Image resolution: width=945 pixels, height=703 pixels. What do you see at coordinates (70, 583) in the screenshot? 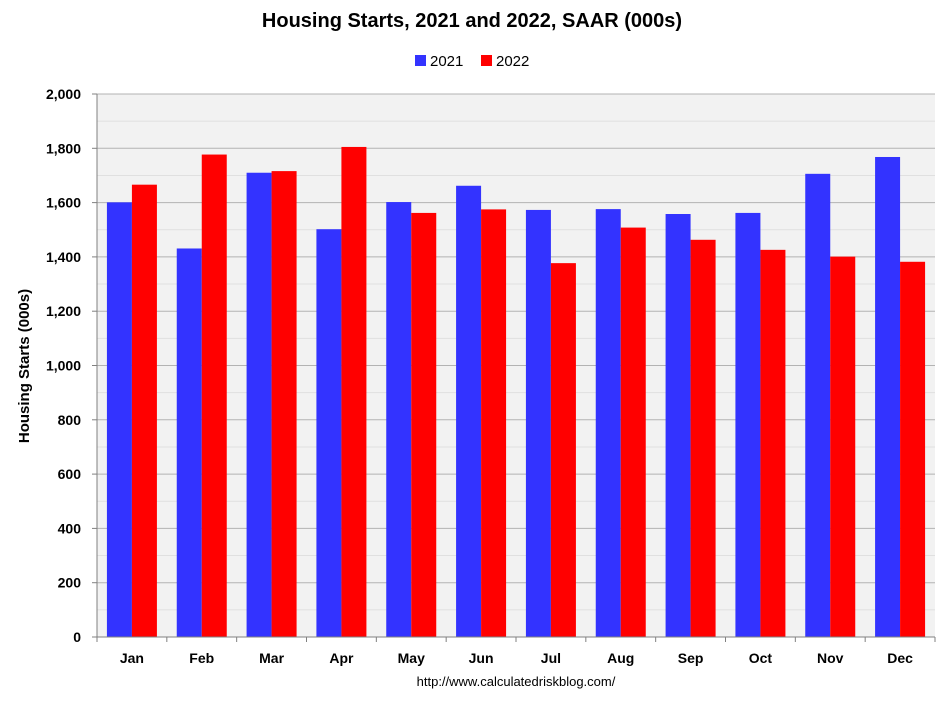
I see `y-tick-label: 200` at bounding box center [70, 583].